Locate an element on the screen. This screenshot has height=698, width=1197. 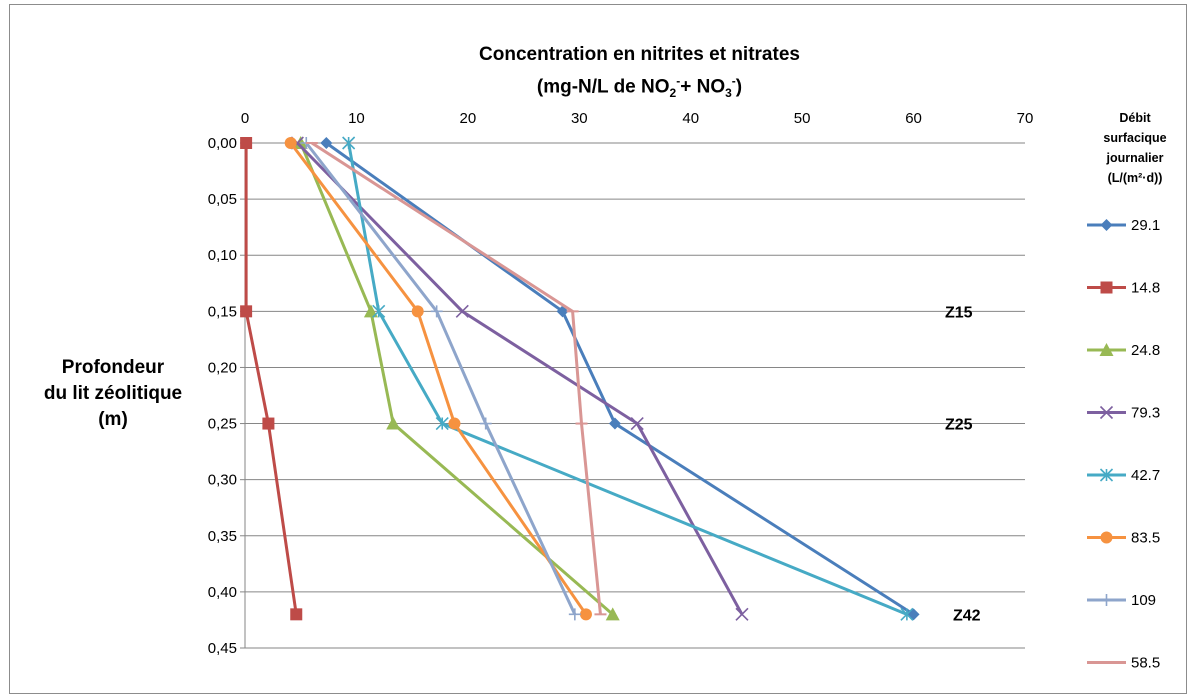
title2-suffix: ) is located at coordinates (739, 87).